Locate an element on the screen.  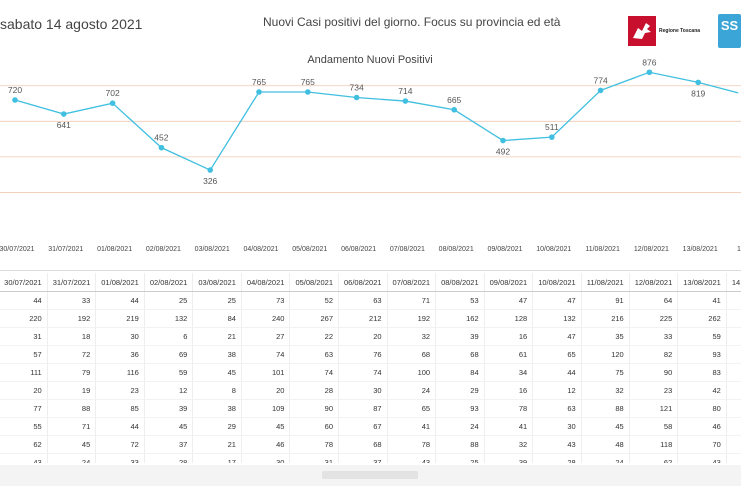
column-header: 13/08/2021 is located at coordinates (702, 282).